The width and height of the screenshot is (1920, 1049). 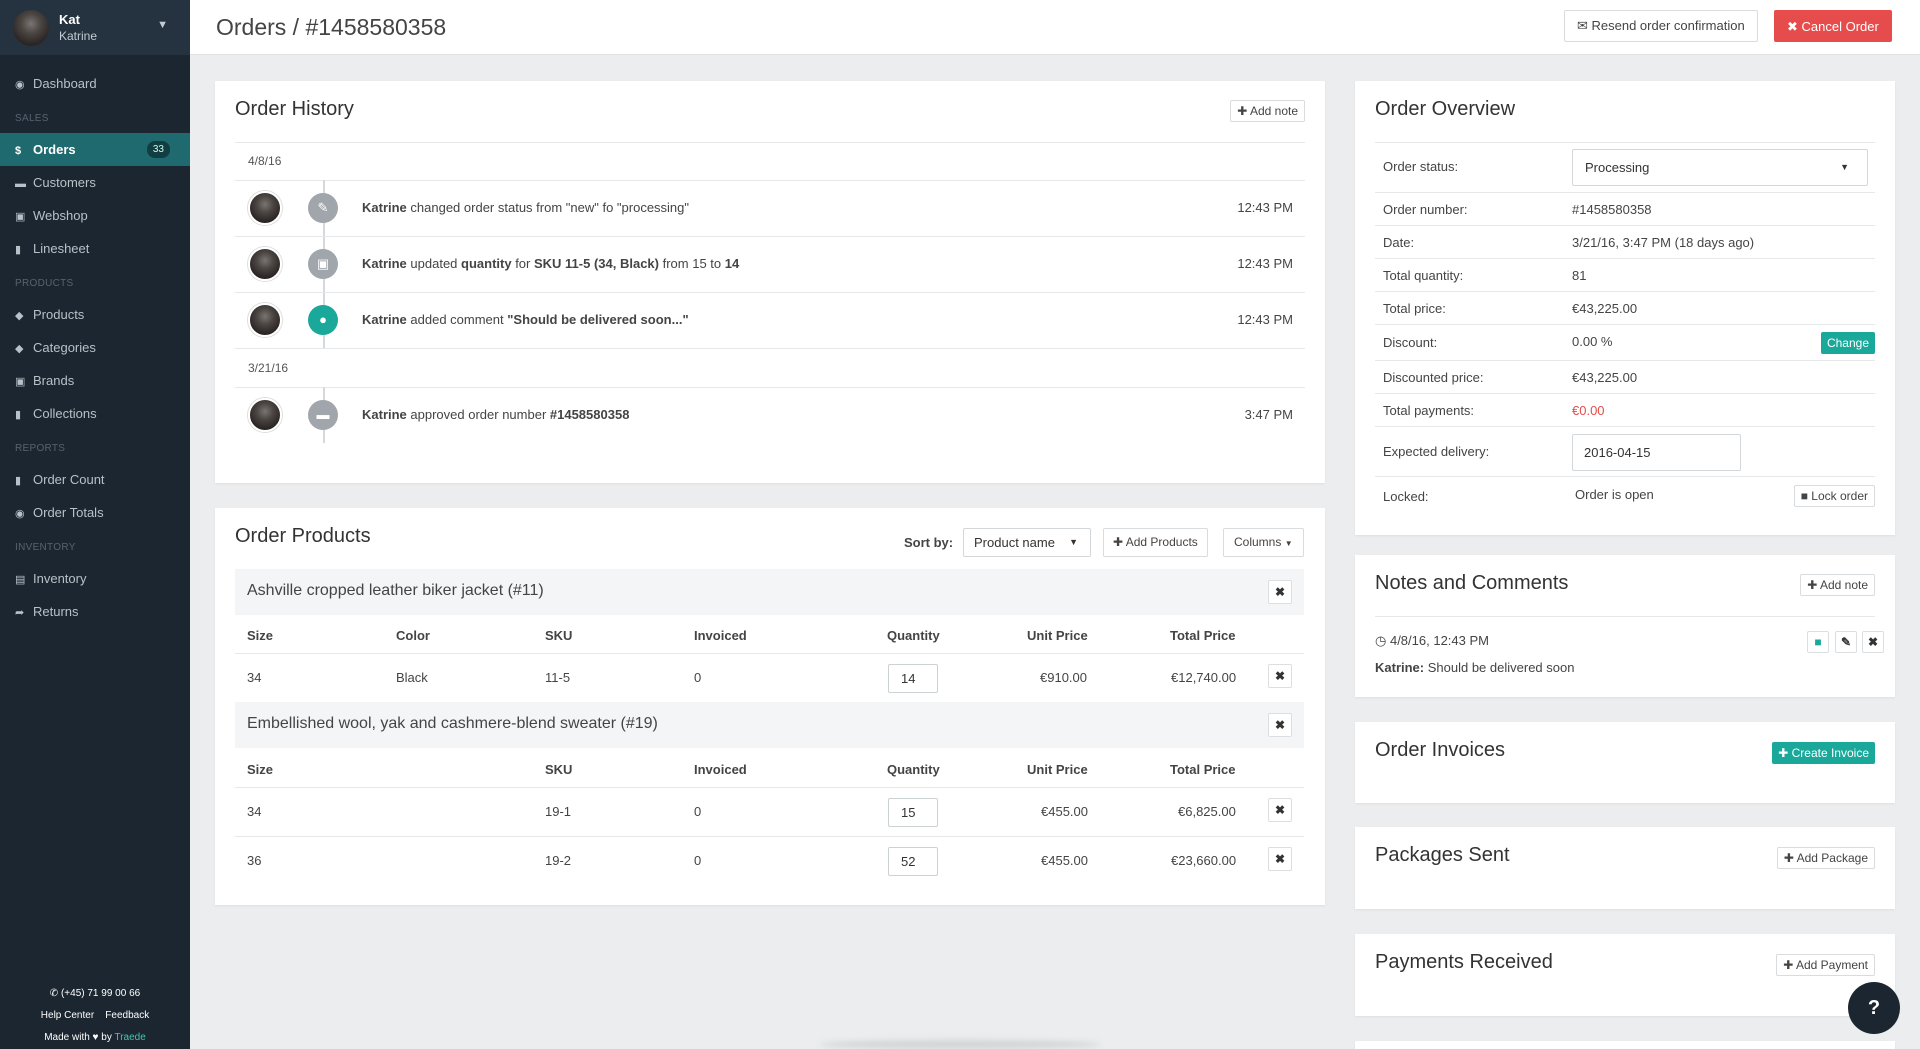 I want to click on column-header: Quantity, so click(x=913, y=769).